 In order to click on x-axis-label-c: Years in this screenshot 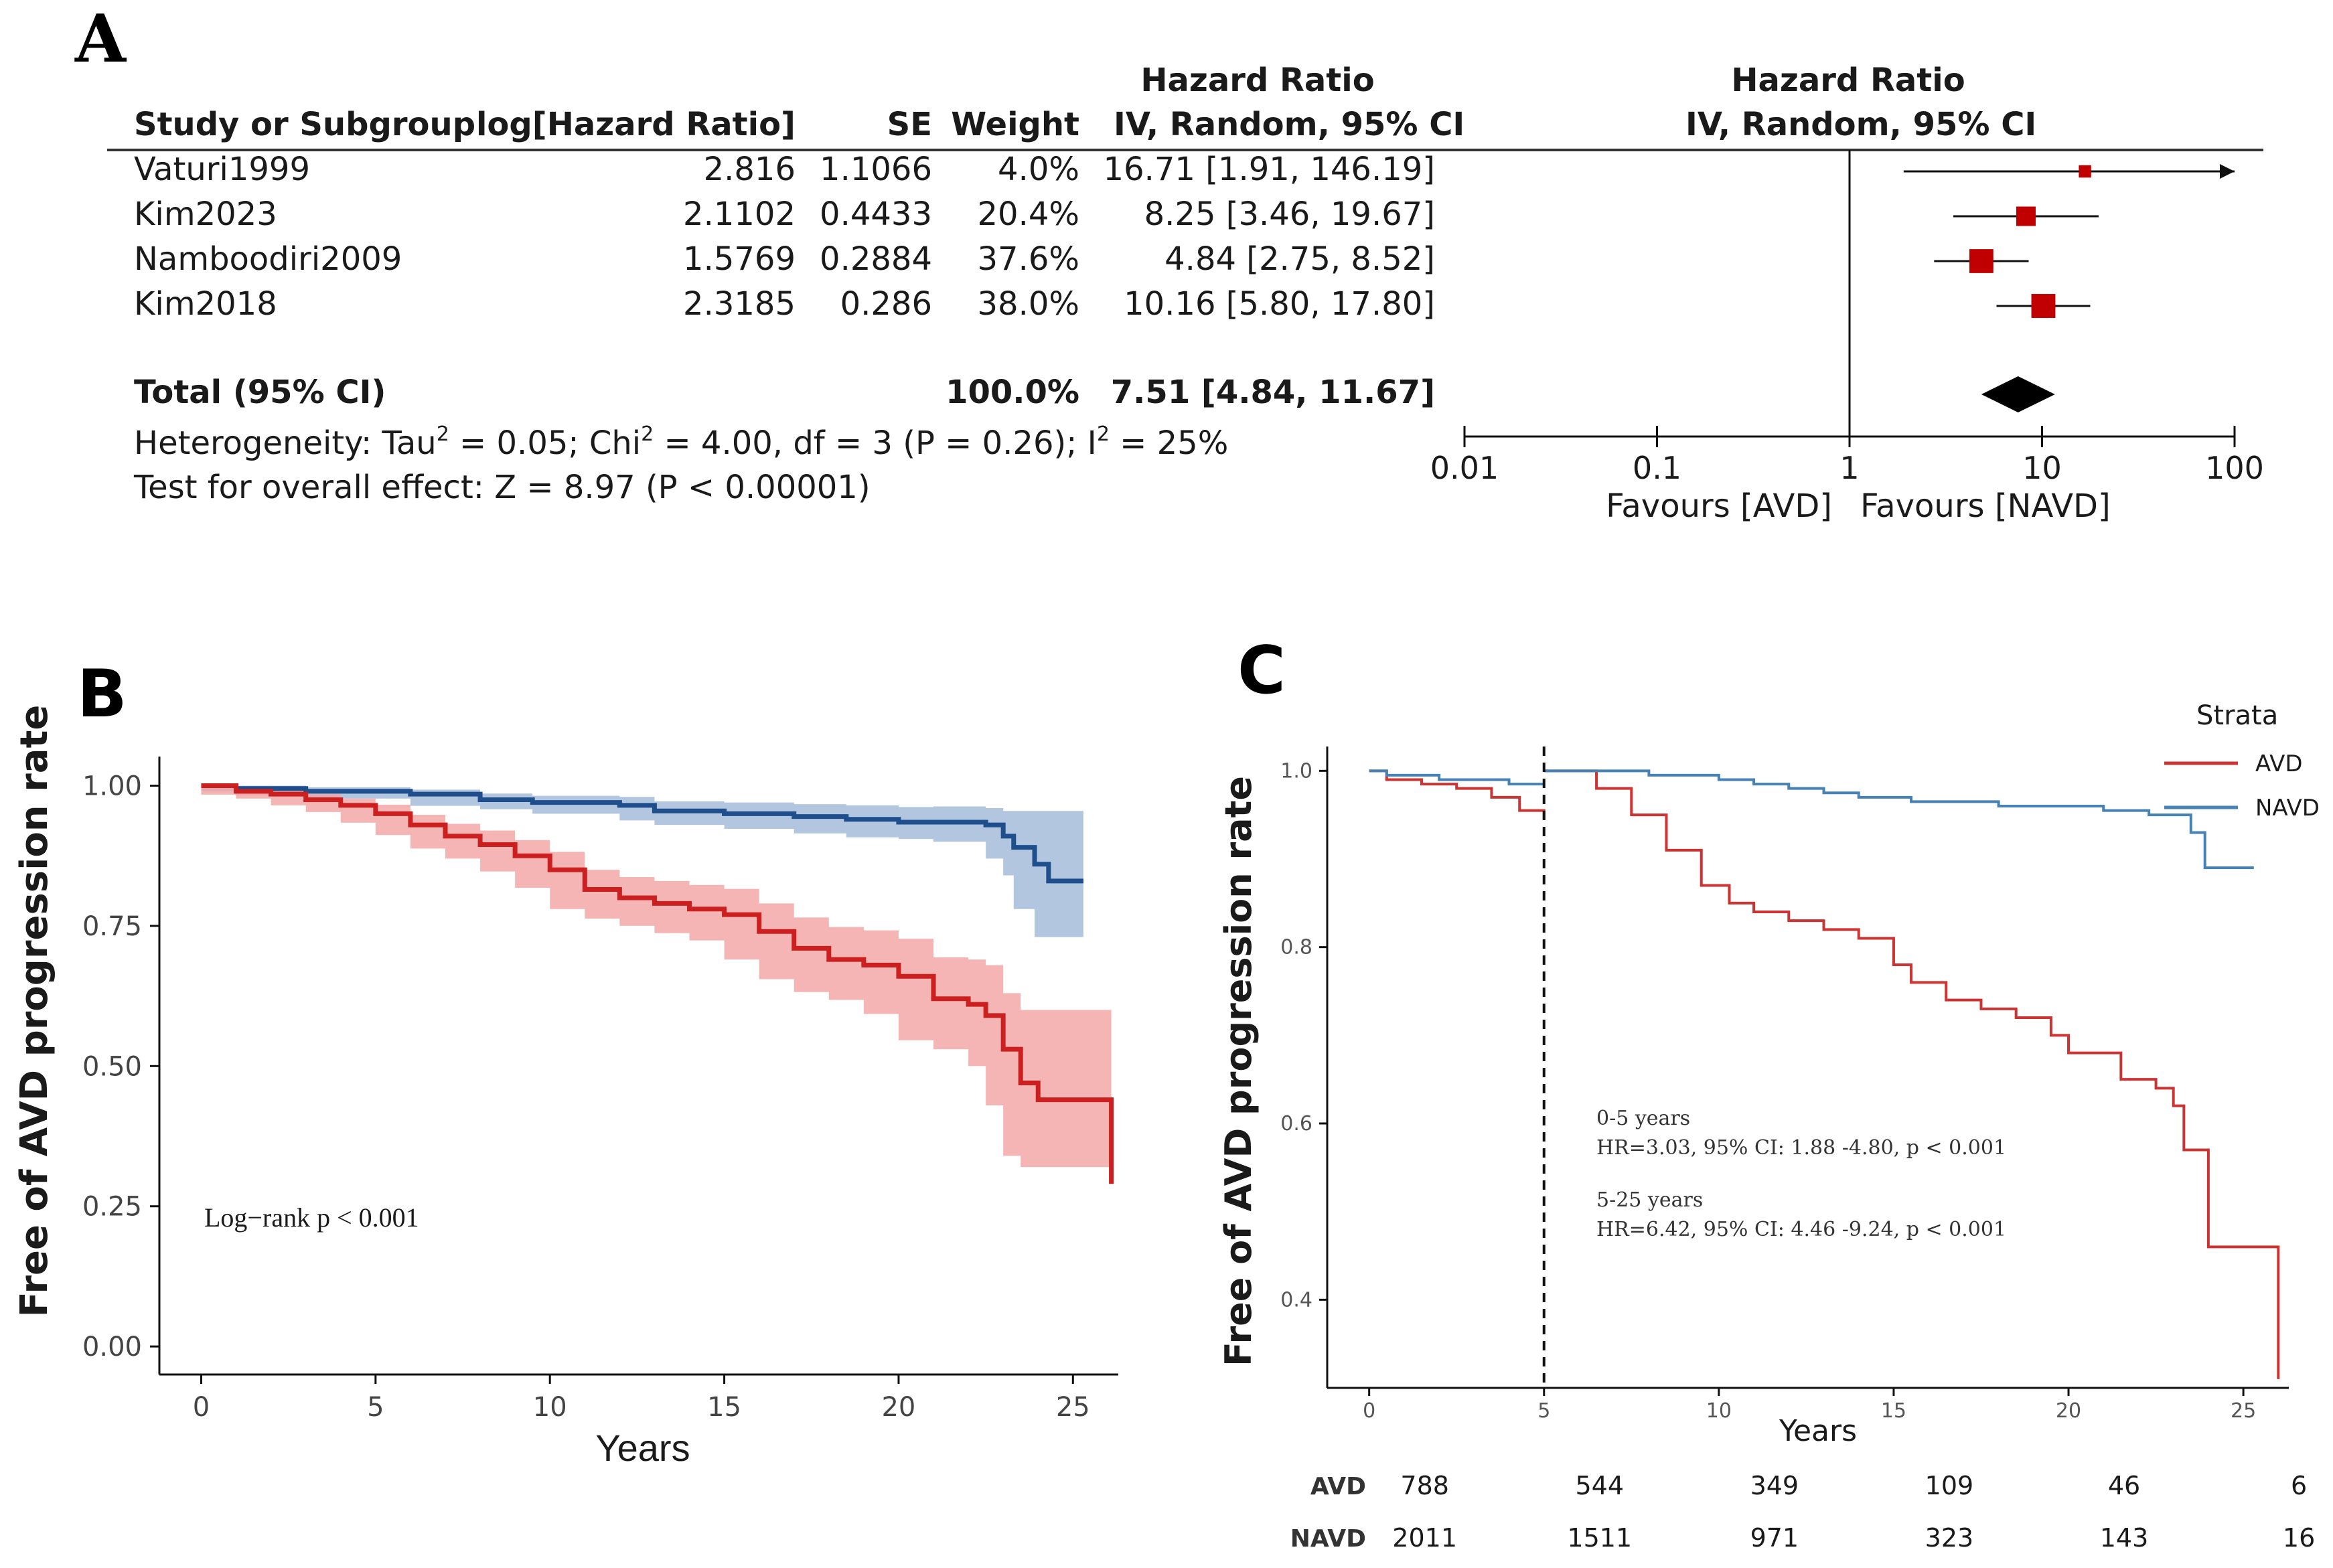, I will do `click(1818, 1431)`.